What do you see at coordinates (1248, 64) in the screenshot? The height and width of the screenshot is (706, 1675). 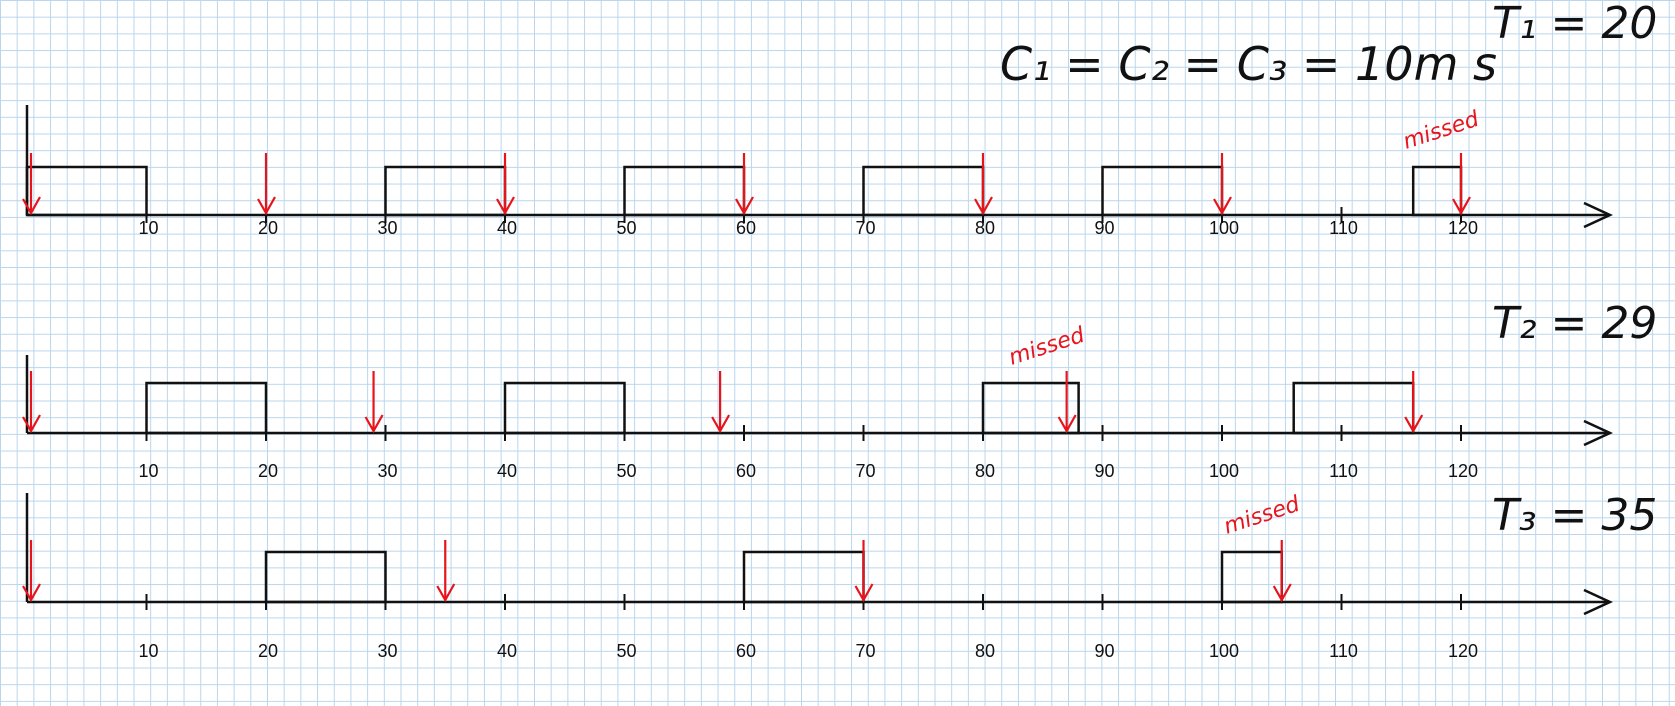 I see `execution-time-formula: C₁ = C₂ = C₃ = 10m s` at bounding box center [1248, 64].